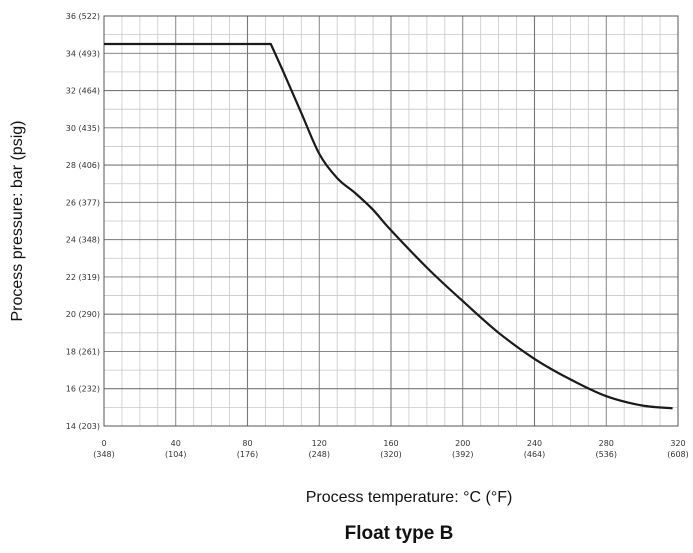 The image size is (693, 553). I want to click on x-tick-label: 40, so click(176, 443).